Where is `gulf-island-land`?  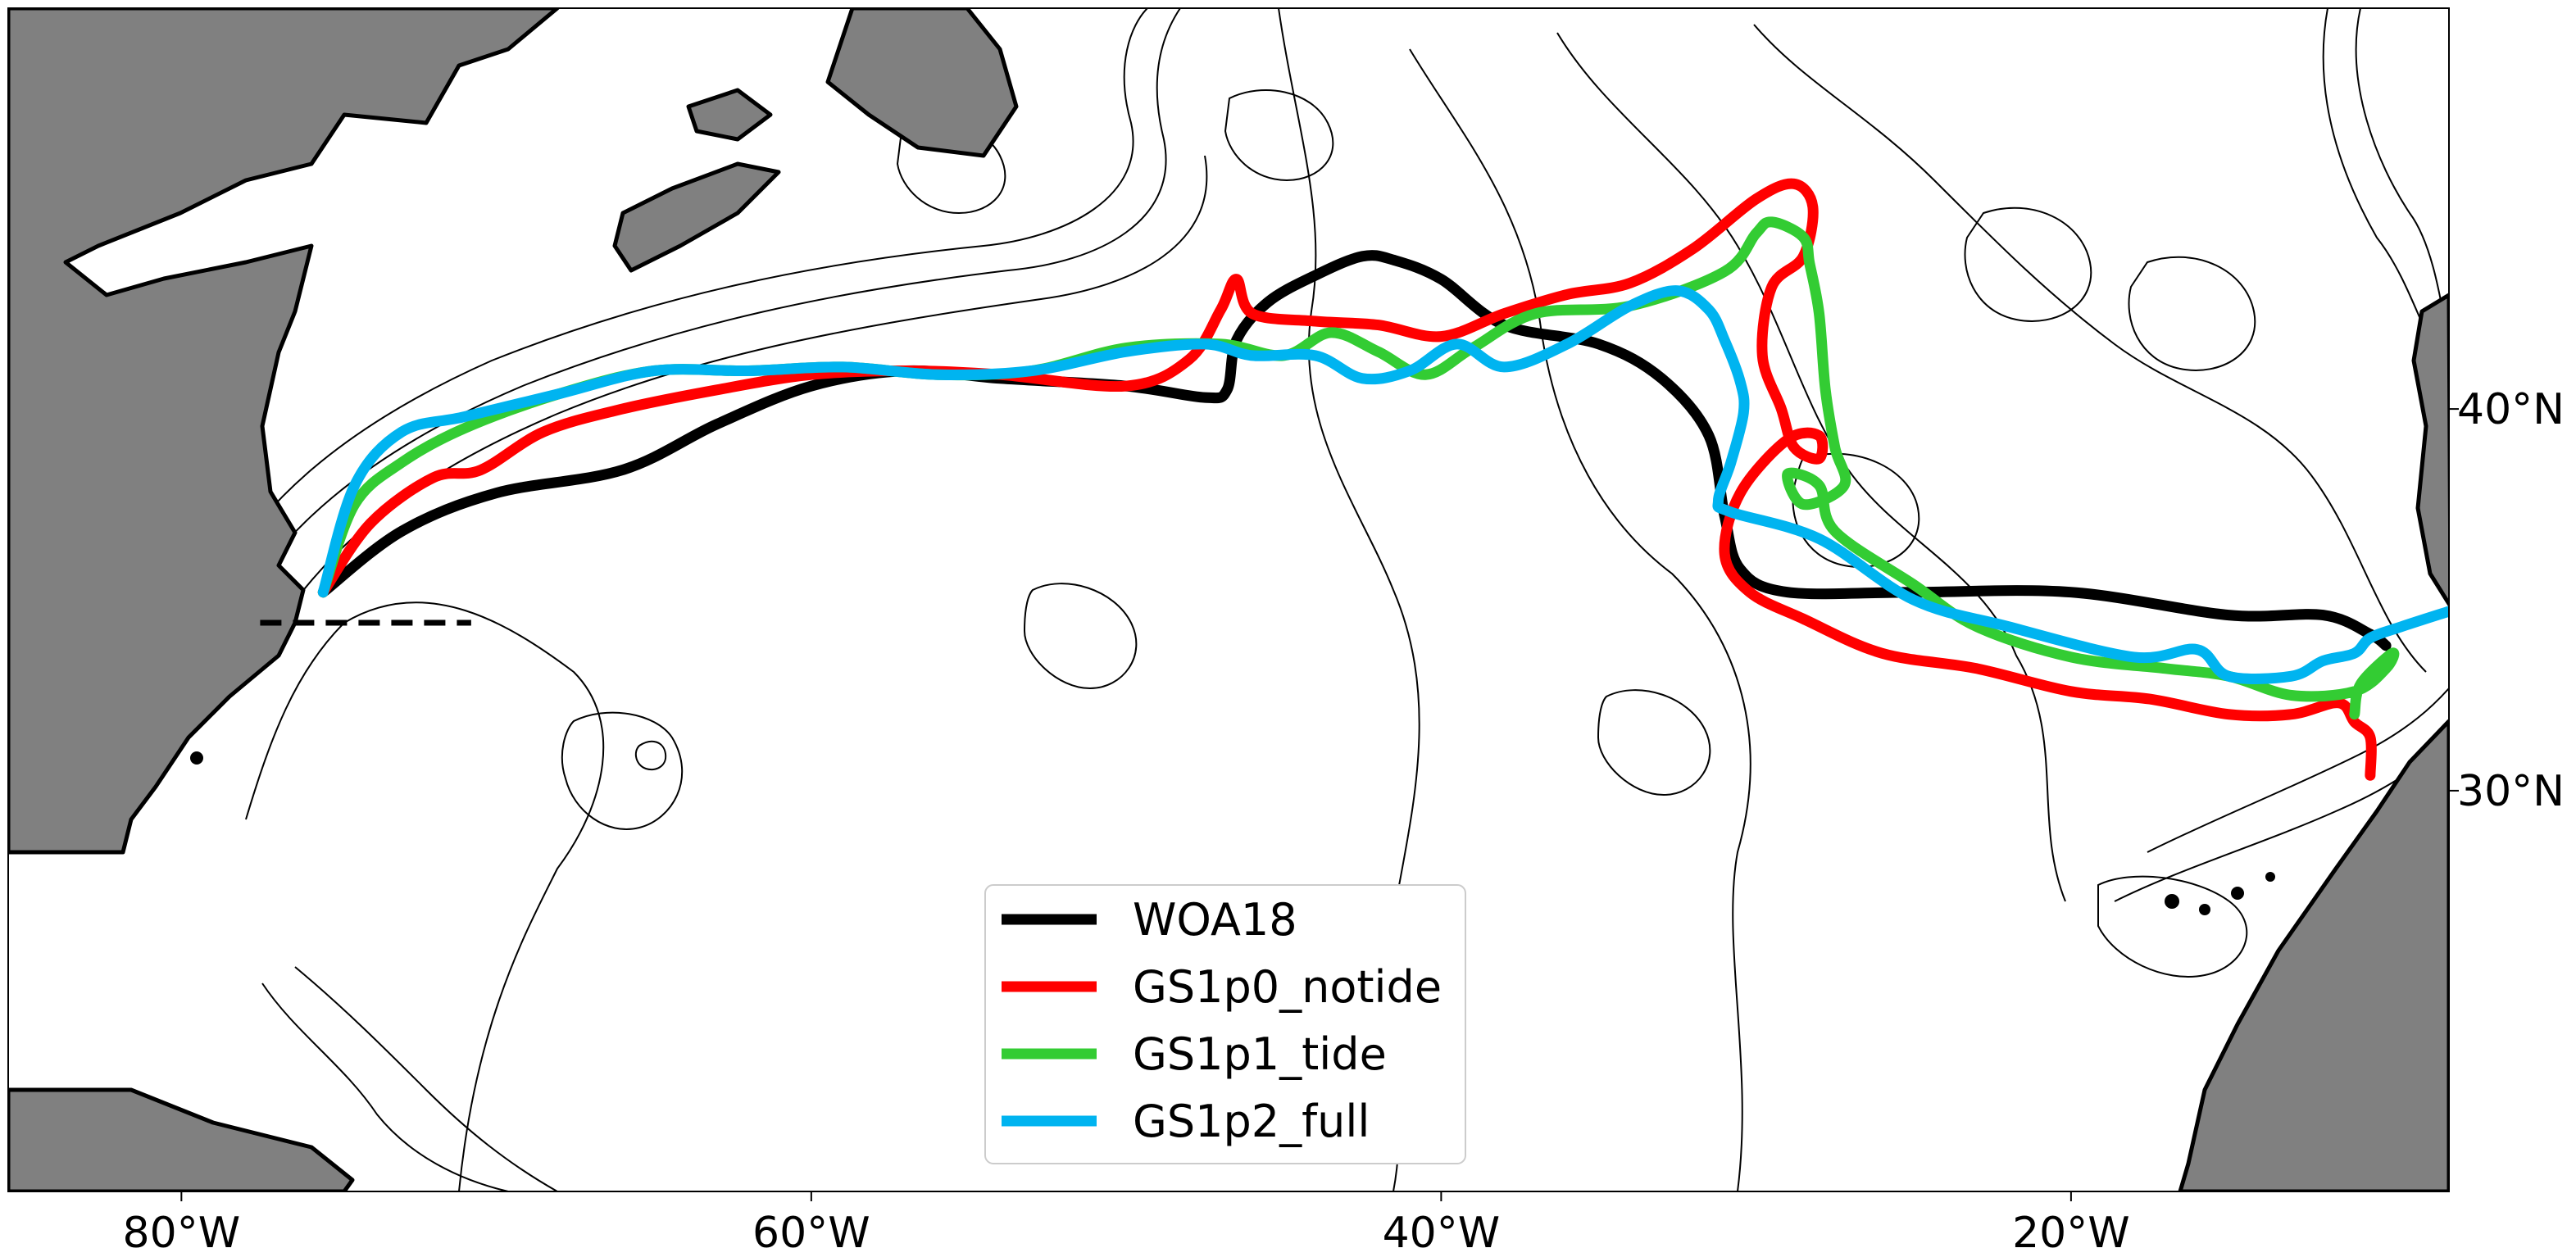
gulf-island-land is located at coordinates (729, 115).